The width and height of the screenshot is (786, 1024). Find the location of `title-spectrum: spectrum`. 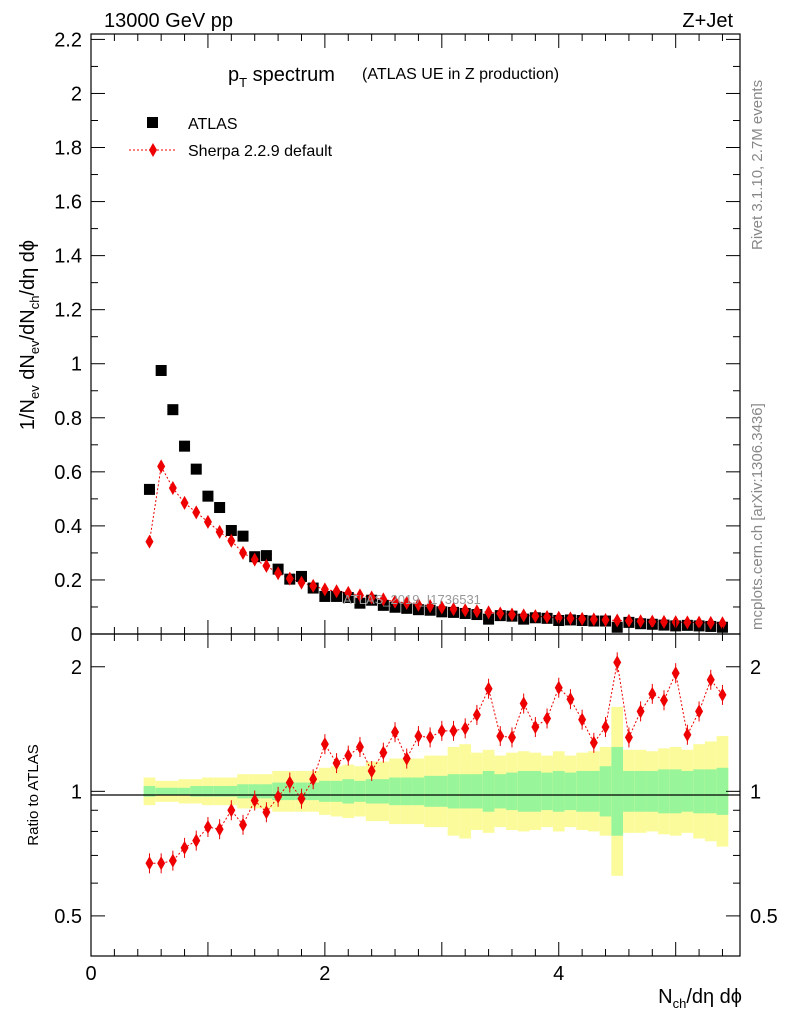

title-spectrum: spectrum is located at coordinates (291, 75).